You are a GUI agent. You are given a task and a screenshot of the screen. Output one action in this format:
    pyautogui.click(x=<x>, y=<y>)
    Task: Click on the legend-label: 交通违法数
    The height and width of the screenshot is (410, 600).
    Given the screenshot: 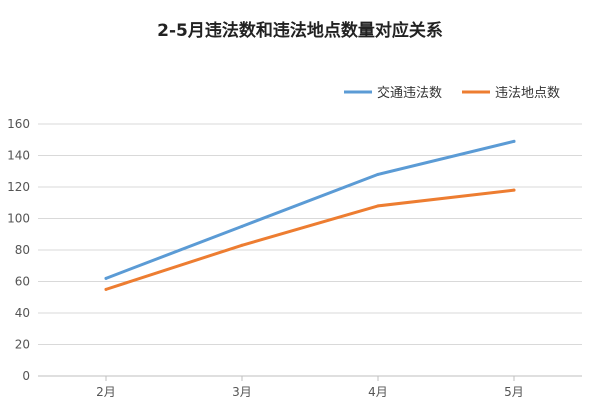 What is the action you would take?
    pyautogui.click(x=409, y=93)
    